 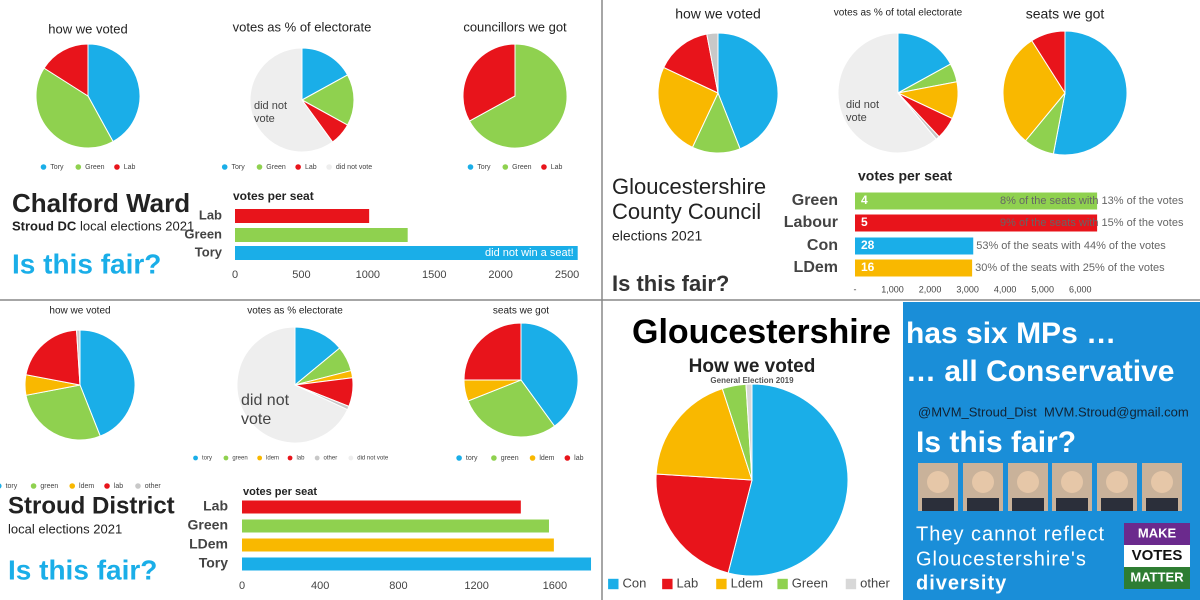 I want to click on heading: Chalford Ward, so click(x=101, y=203).